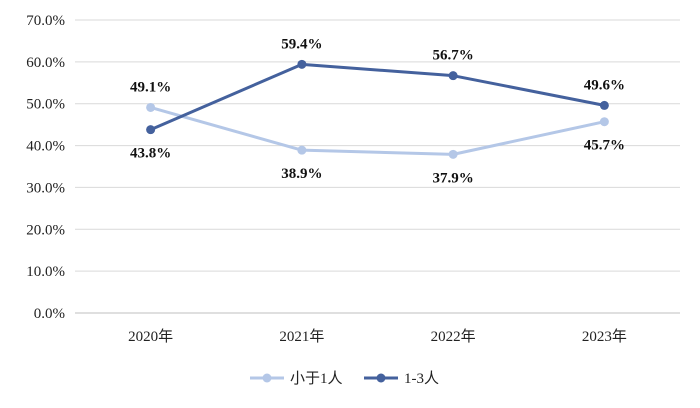 The height and width of the screenshot is (408, 700). I want to click on data-label: 56.7%, so click(453, 56).